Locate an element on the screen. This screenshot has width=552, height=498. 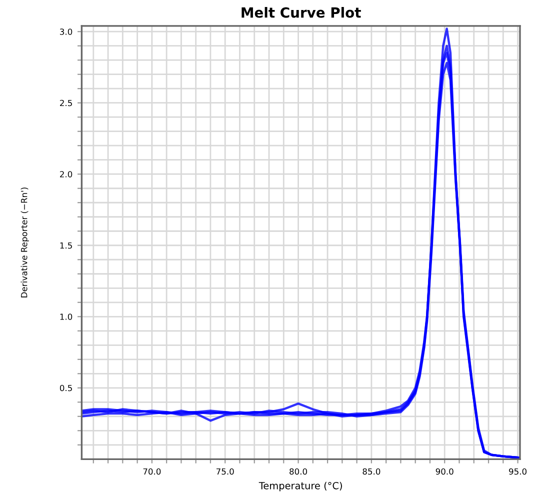
x-tick-label: 85.0 is located at coordinates (371, 471).